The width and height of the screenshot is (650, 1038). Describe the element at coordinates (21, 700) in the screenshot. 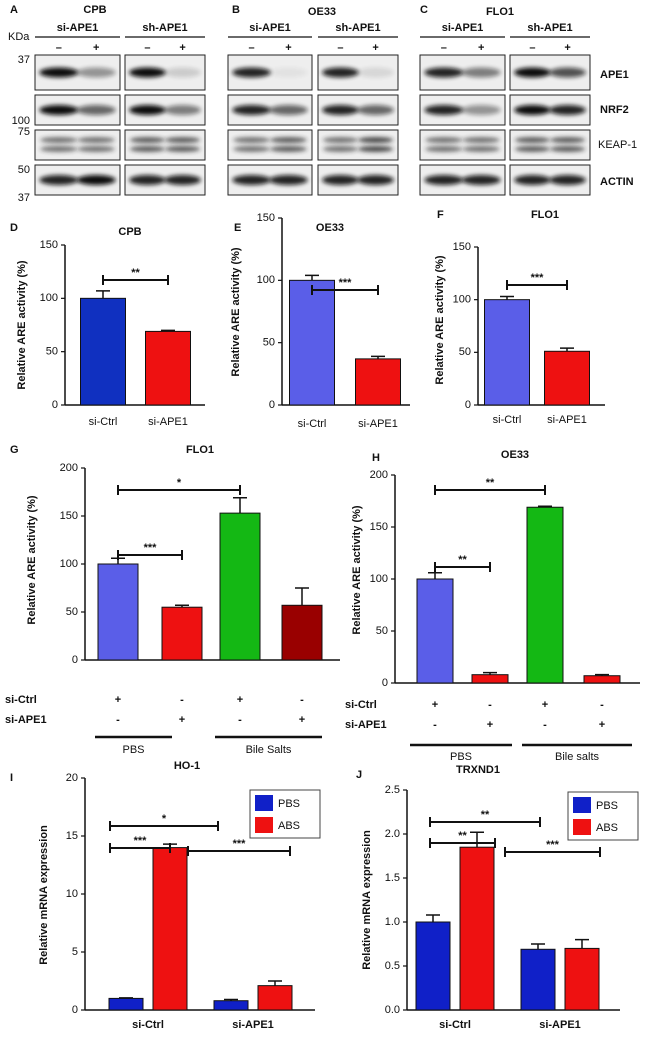

I see `condition-label: si-Ctrl` at that location.